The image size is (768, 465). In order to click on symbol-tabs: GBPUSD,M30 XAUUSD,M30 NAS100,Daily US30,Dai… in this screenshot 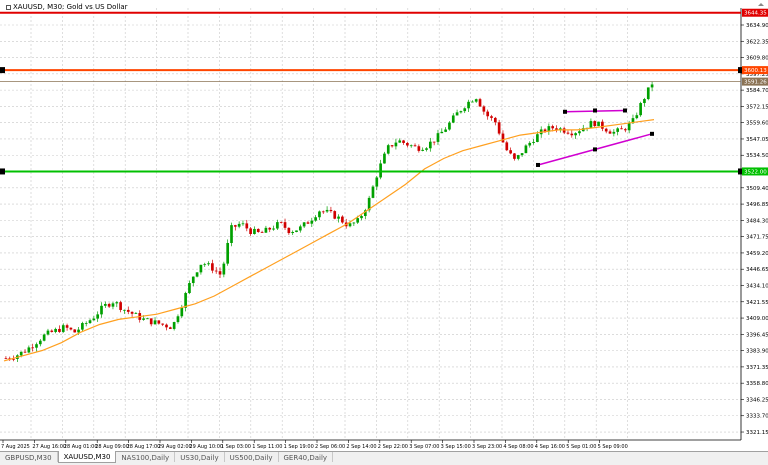, I will do `click(384, 458)`.